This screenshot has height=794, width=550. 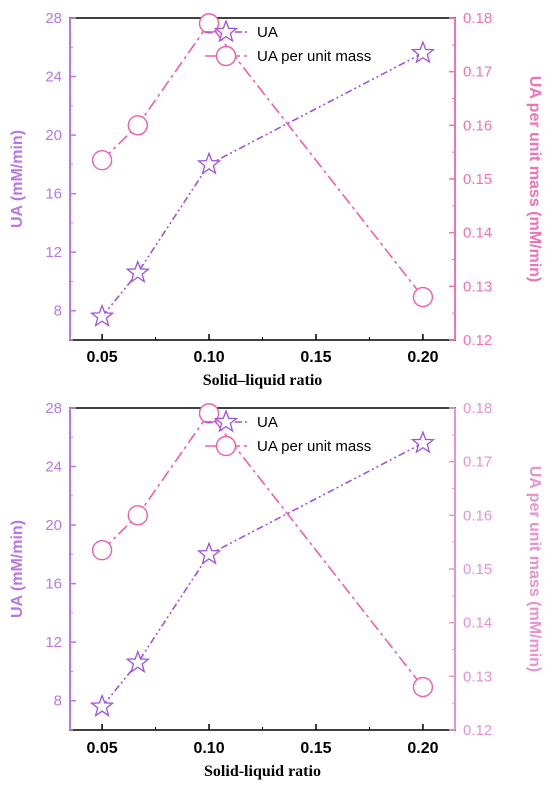 What do you see at coordinates (262, 771) in the screenshot?
I see `x-axis-label: Solid-liquid ratio` at bounding box center [262, 771].